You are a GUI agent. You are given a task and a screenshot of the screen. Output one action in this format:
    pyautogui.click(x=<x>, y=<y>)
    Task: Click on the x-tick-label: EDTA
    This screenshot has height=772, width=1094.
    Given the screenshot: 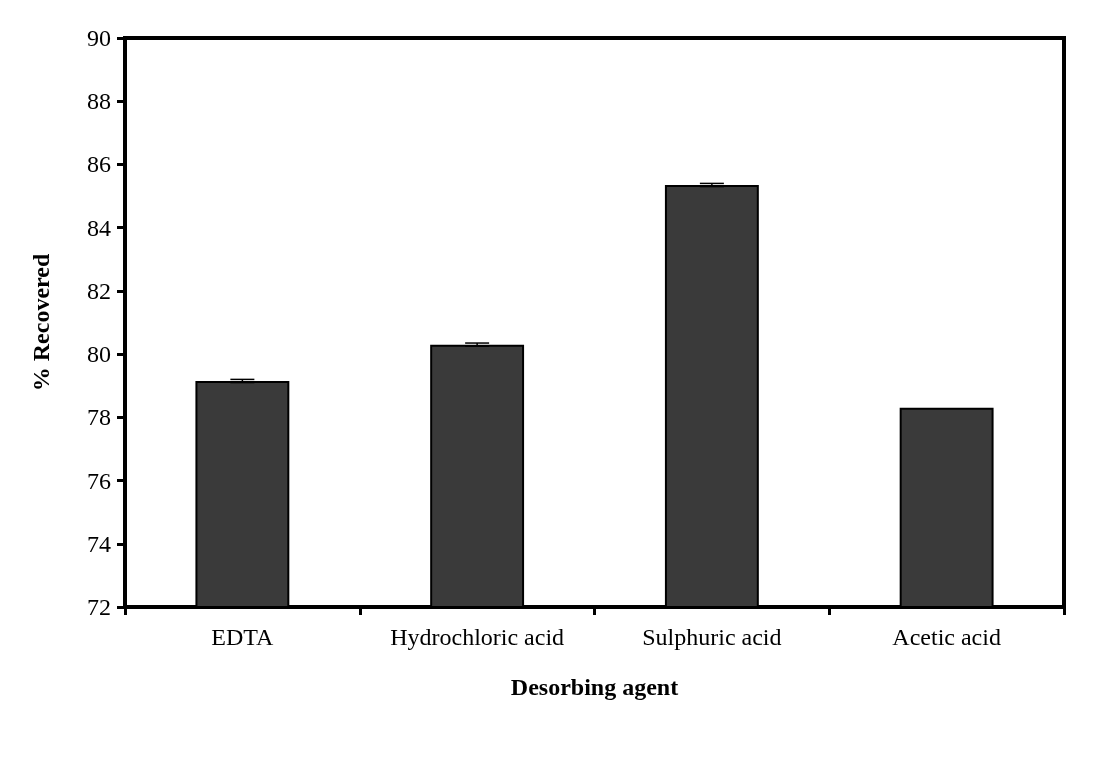 What is the action you would take?
    pyautogui.click(x=243, y=637)
    